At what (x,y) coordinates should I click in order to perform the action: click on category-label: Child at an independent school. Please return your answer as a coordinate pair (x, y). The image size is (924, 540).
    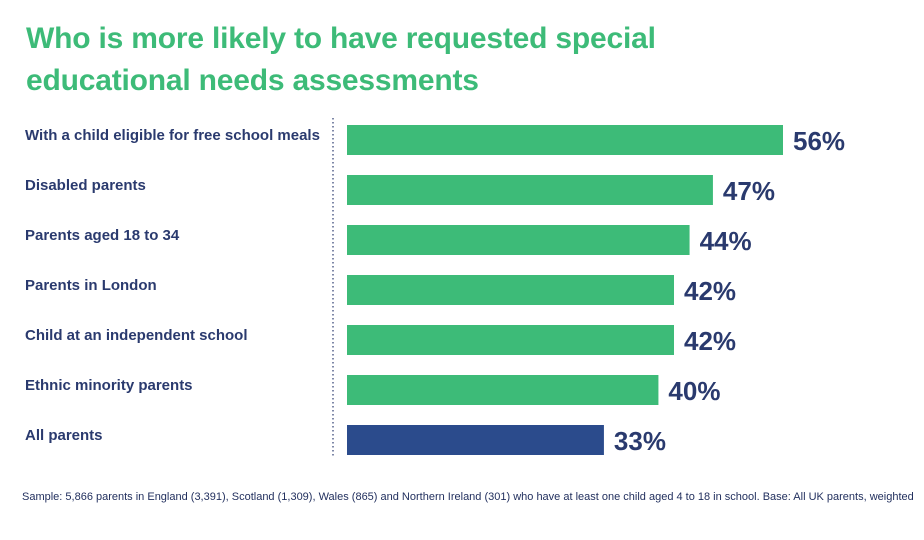
    Looking at the image, I should click on (136, 335).